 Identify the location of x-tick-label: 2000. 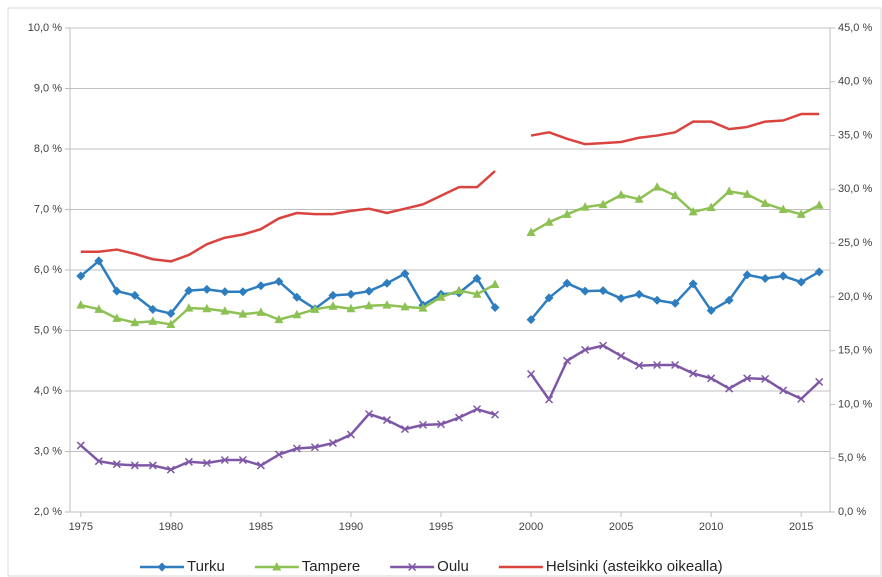
(531, 527).